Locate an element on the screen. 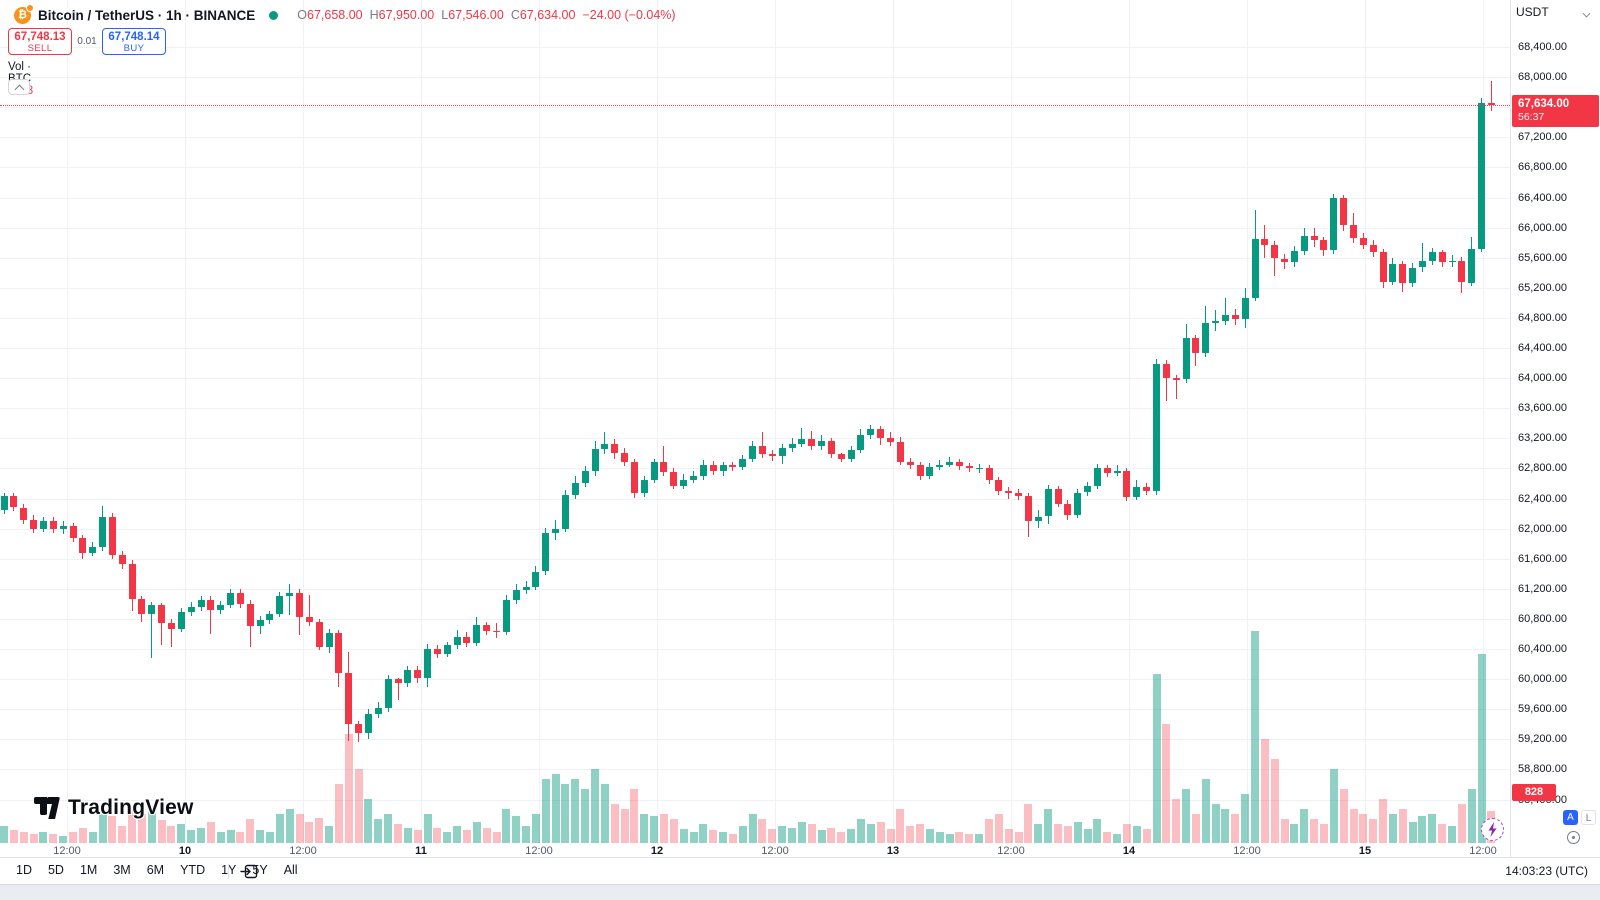 The height and width of the screenshot is (900, 1600). collapse-pane-button is located at coordinates (19, 87).